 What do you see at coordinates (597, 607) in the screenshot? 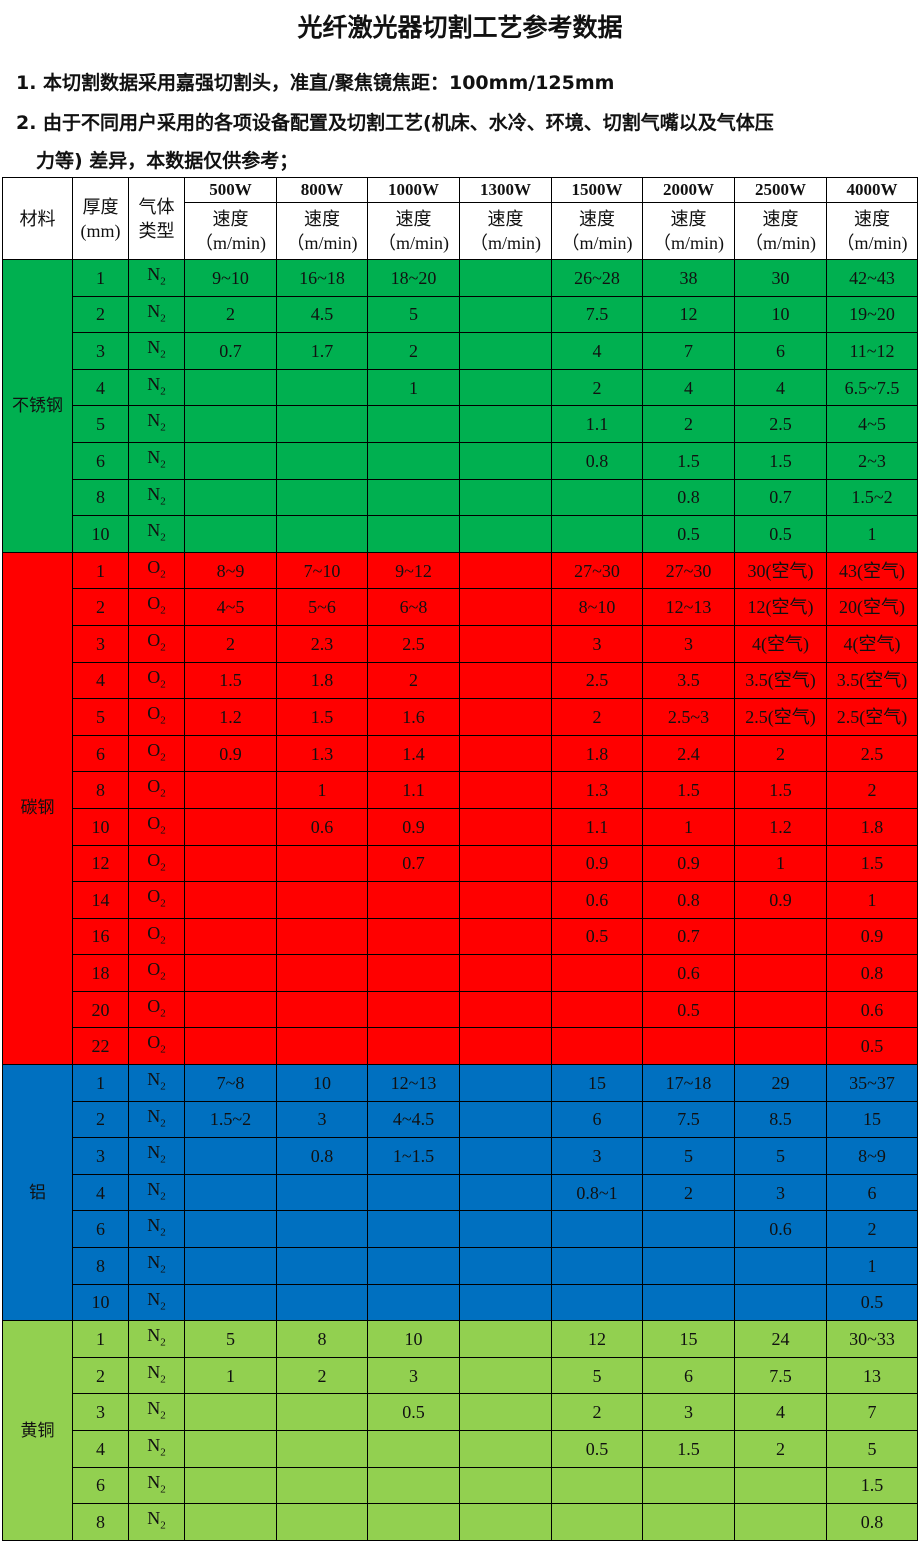
I see `speed-cell: 8~10` at bounding box center [597, 607].